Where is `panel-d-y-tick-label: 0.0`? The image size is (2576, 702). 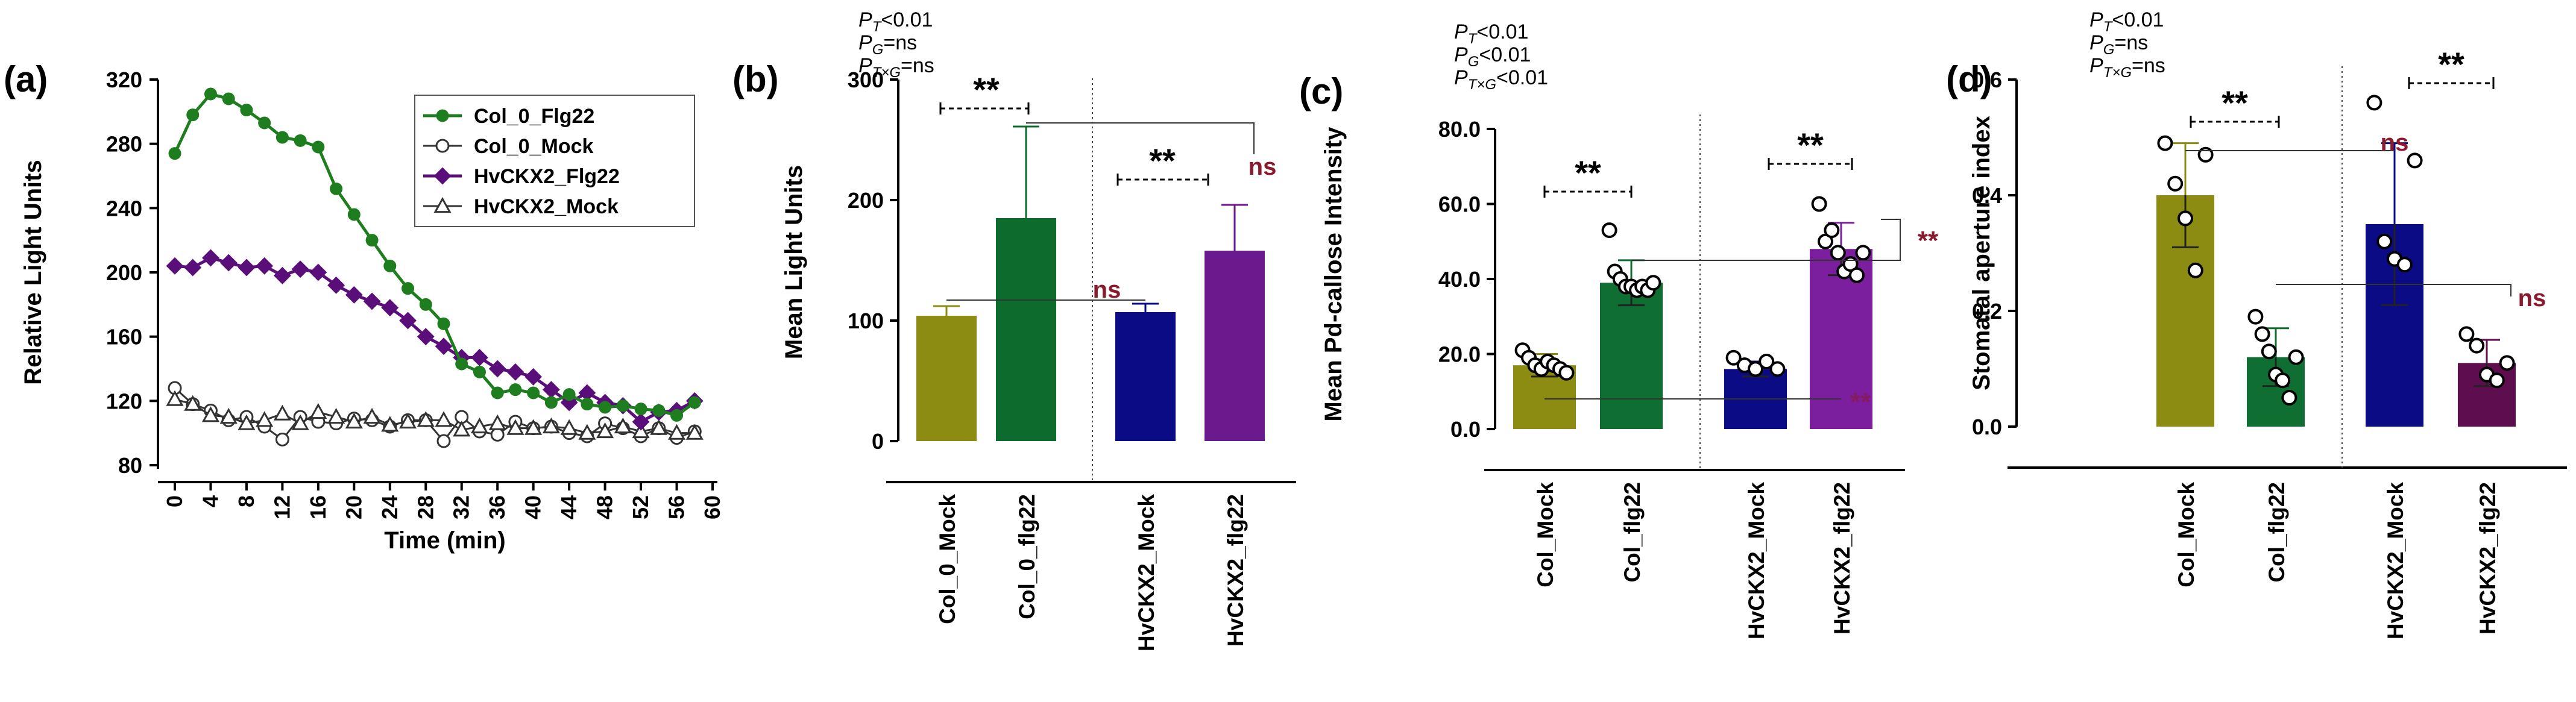
panel-d-y-tick-label: 0.0 is located at coordinates (1987, 427).